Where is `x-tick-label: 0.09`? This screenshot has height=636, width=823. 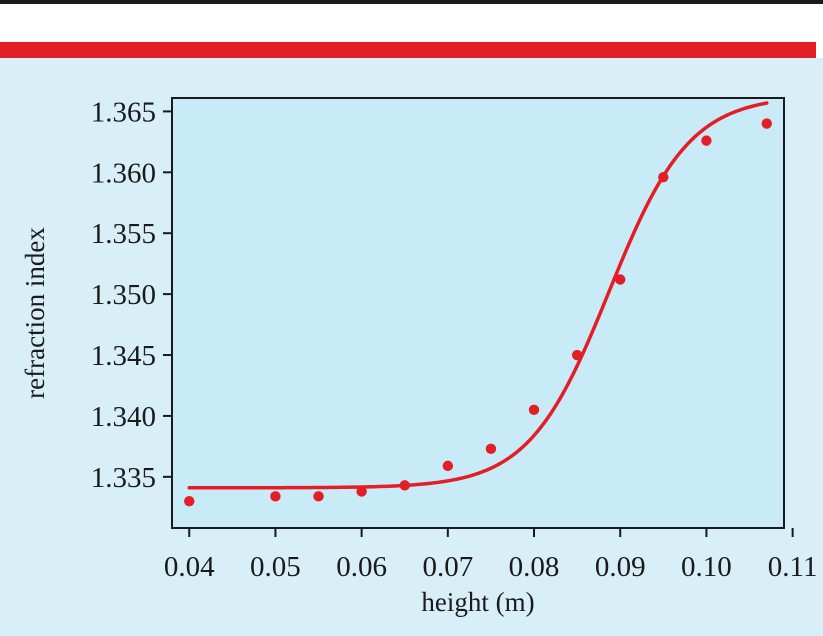
x-tick-label: 0.09 is located at coordinates (620, 567).